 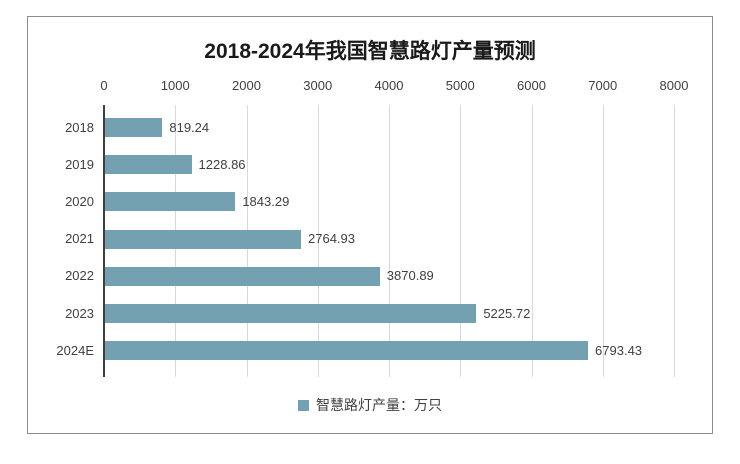 I want to click on value-label: 819.24, so click(x=189, y=127).